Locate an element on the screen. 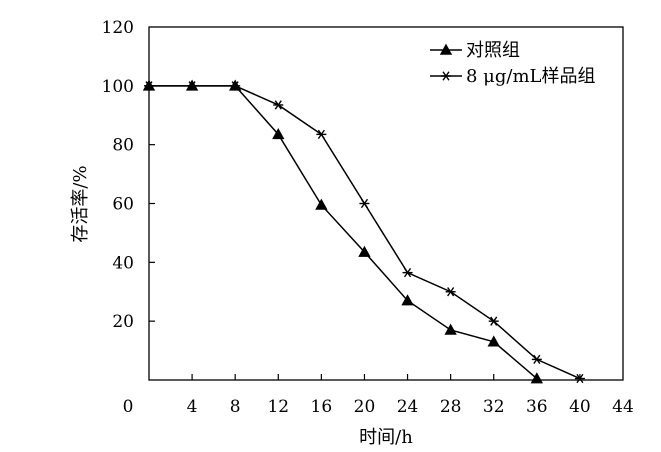 This screenshot has height=452, width=661. x-tick-label: 28 is located at coordinates (451, 407).